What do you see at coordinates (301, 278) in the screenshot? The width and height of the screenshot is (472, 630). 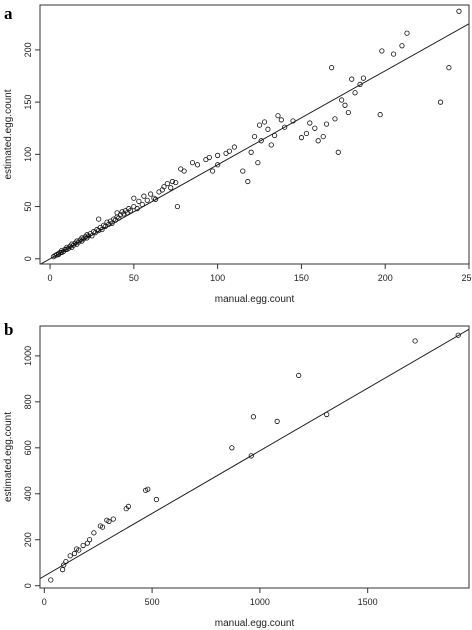 I see `x-tick-label: 150` at bounding box center [301, 278].